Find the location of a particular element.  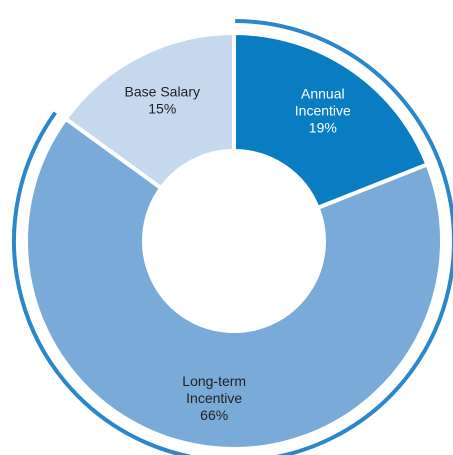

slice-name-long-term-incentive: Incentive is located at coordinates (214, 398).